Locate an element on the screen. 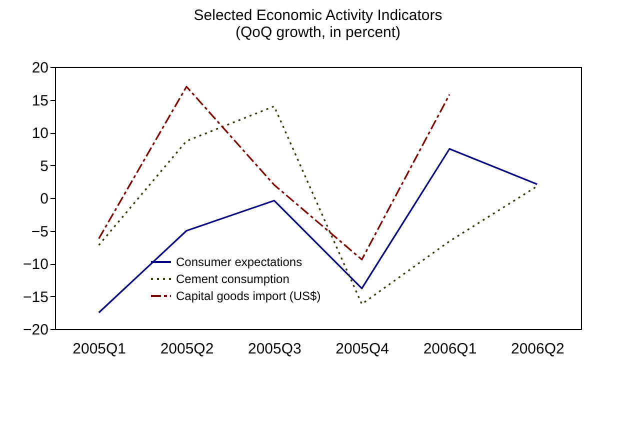  x-tick-label: 2006Q1 is located at coordinates (450, 349).